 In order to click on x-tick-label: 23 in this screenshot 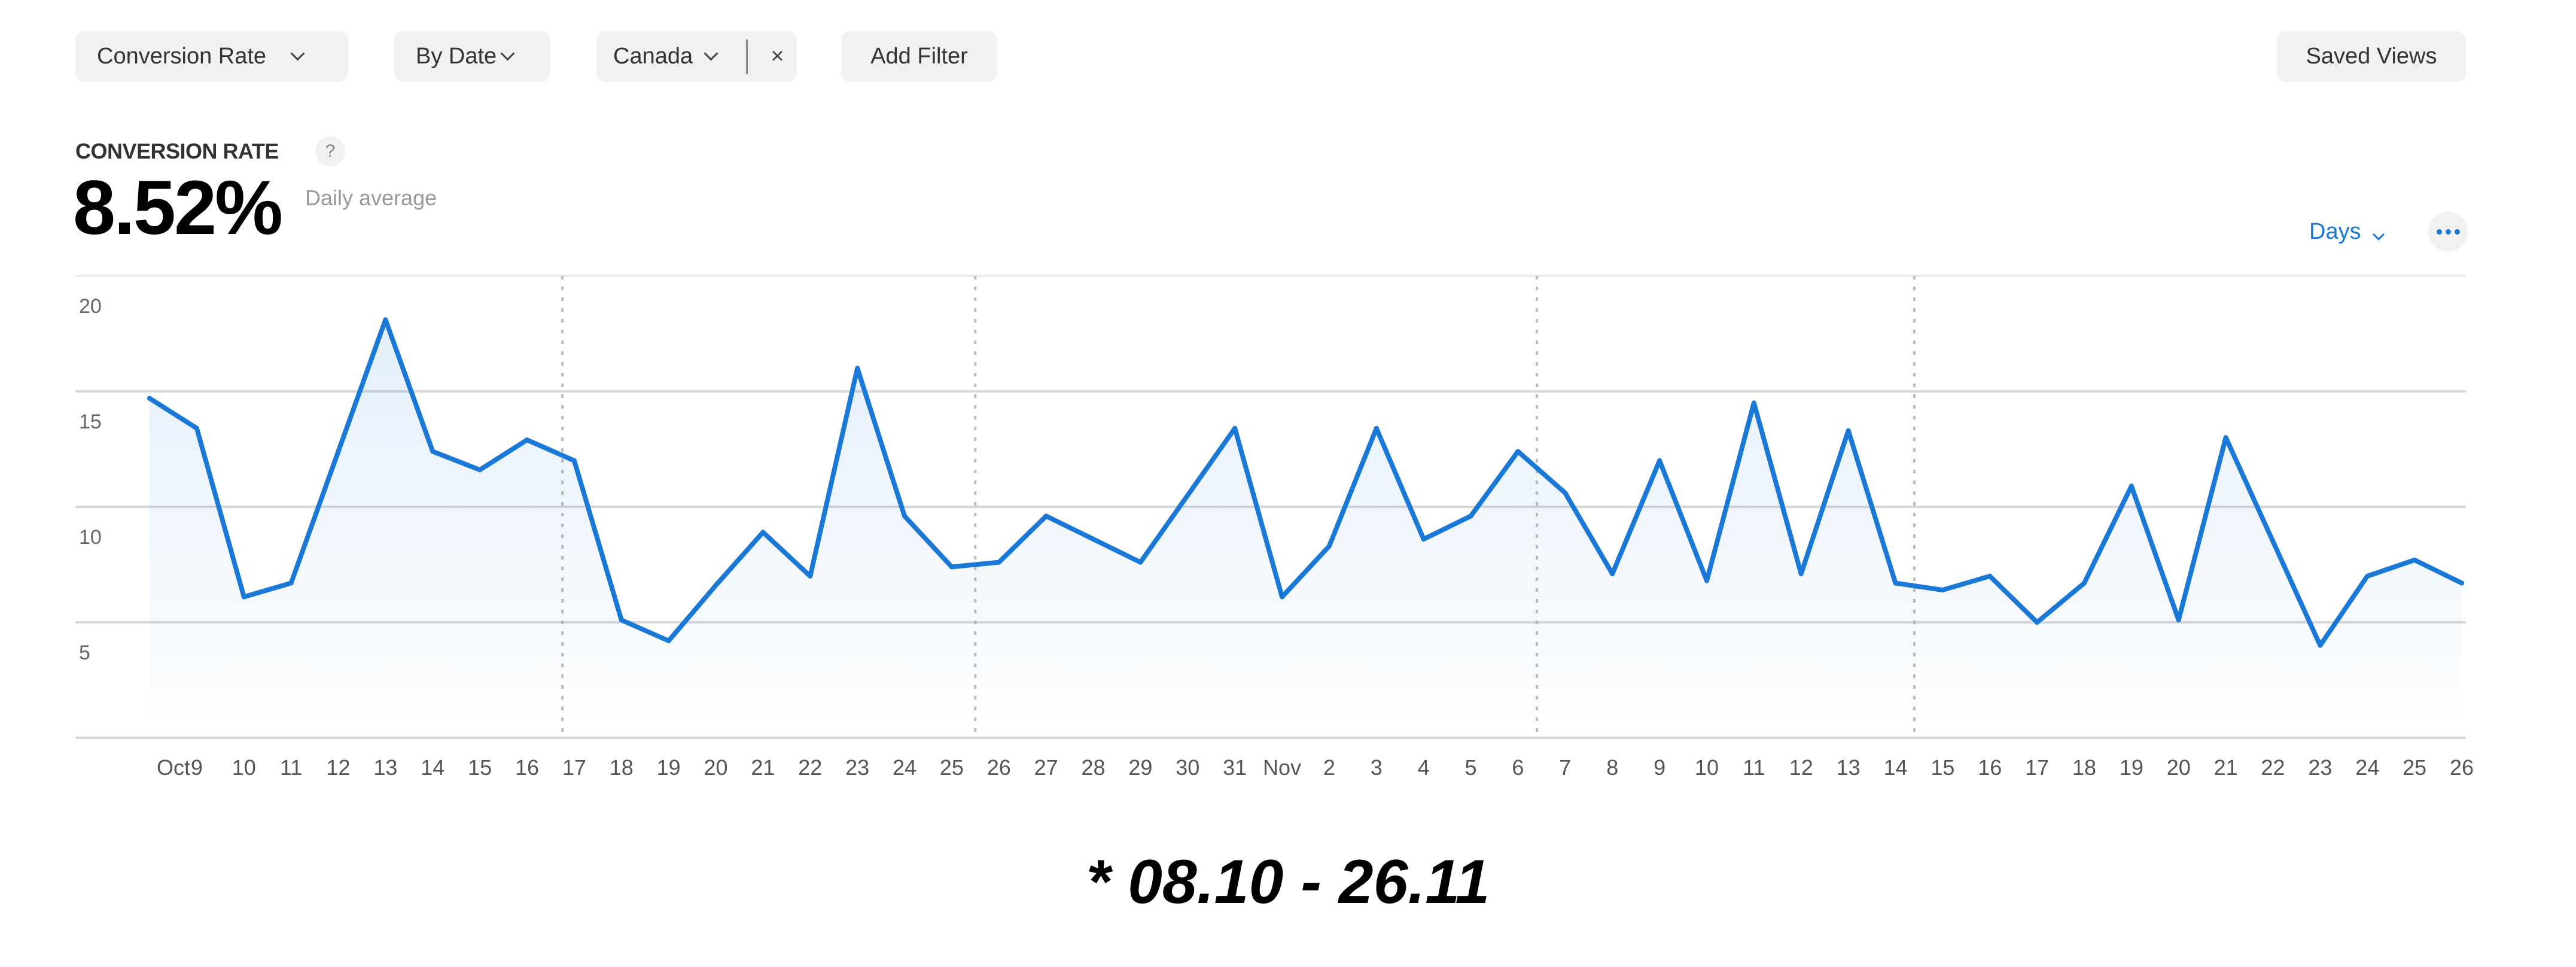, I will do `click(857, 767)`.